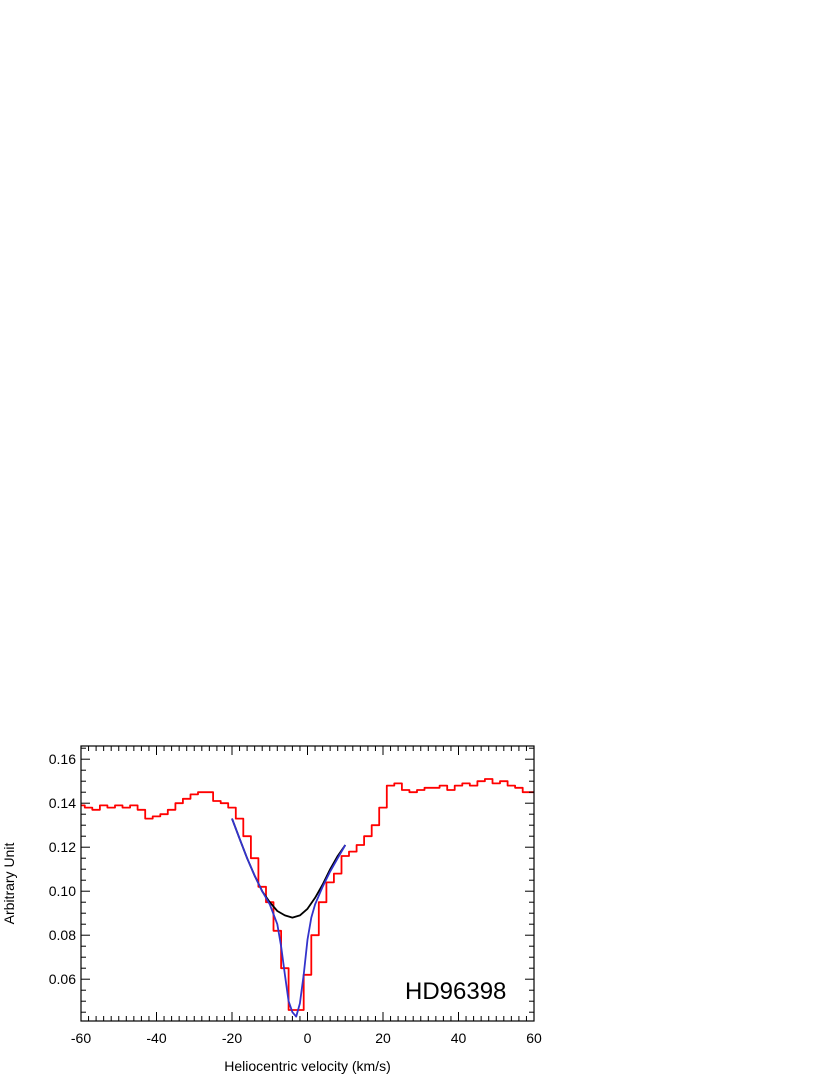  Describe the element at coordinates (383, 1038) in the screenshot. I see `x-tick-label: 20` at that location.